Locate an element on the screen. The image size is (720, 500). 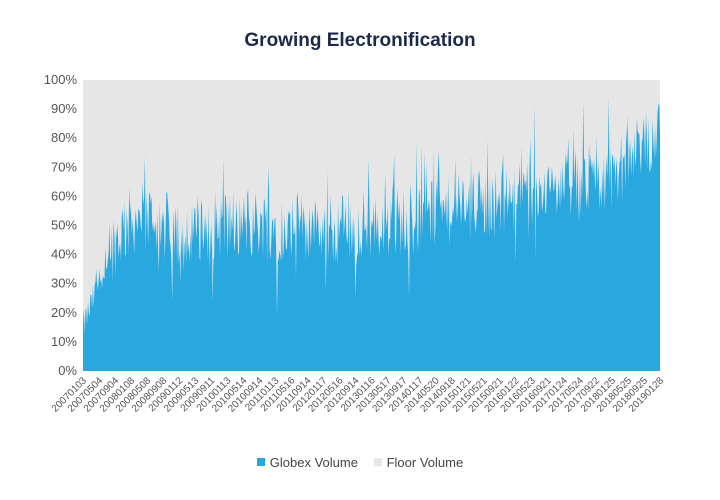
y-tick-label: 100% is located at coordinates (61, 79).